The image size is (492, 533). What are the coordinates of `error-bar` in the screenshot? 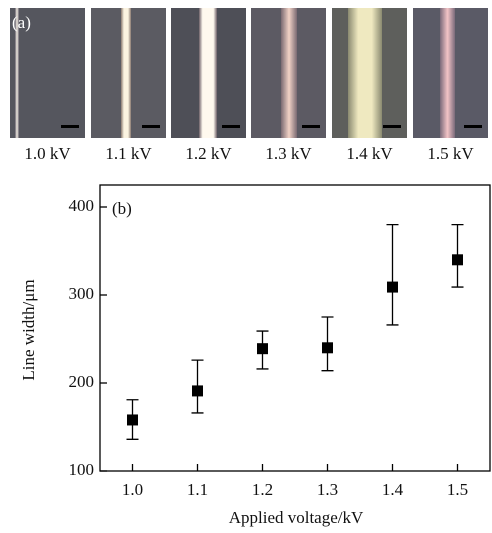 It's located at (392, 274).